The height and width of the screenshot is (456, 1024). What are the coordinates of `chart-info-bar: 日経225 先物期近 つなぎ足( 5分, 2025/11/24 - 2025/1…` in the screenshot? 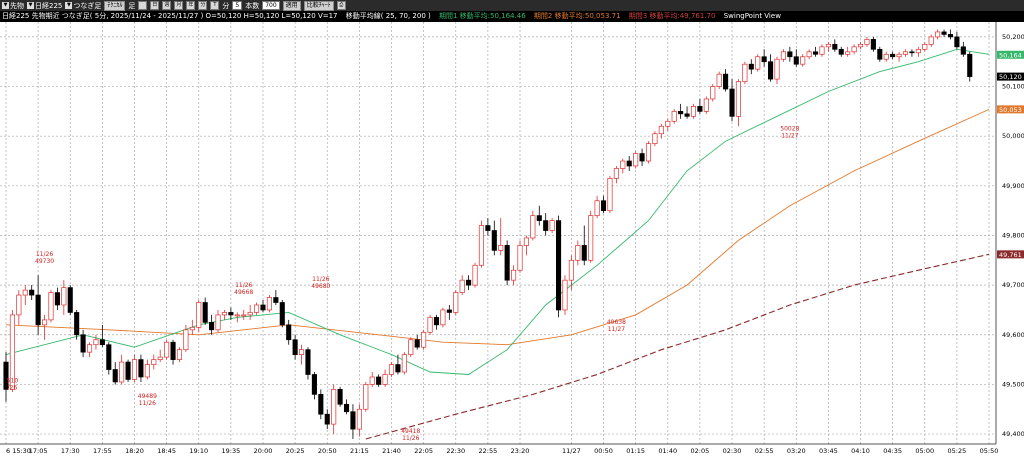 It's located at (512, 16).